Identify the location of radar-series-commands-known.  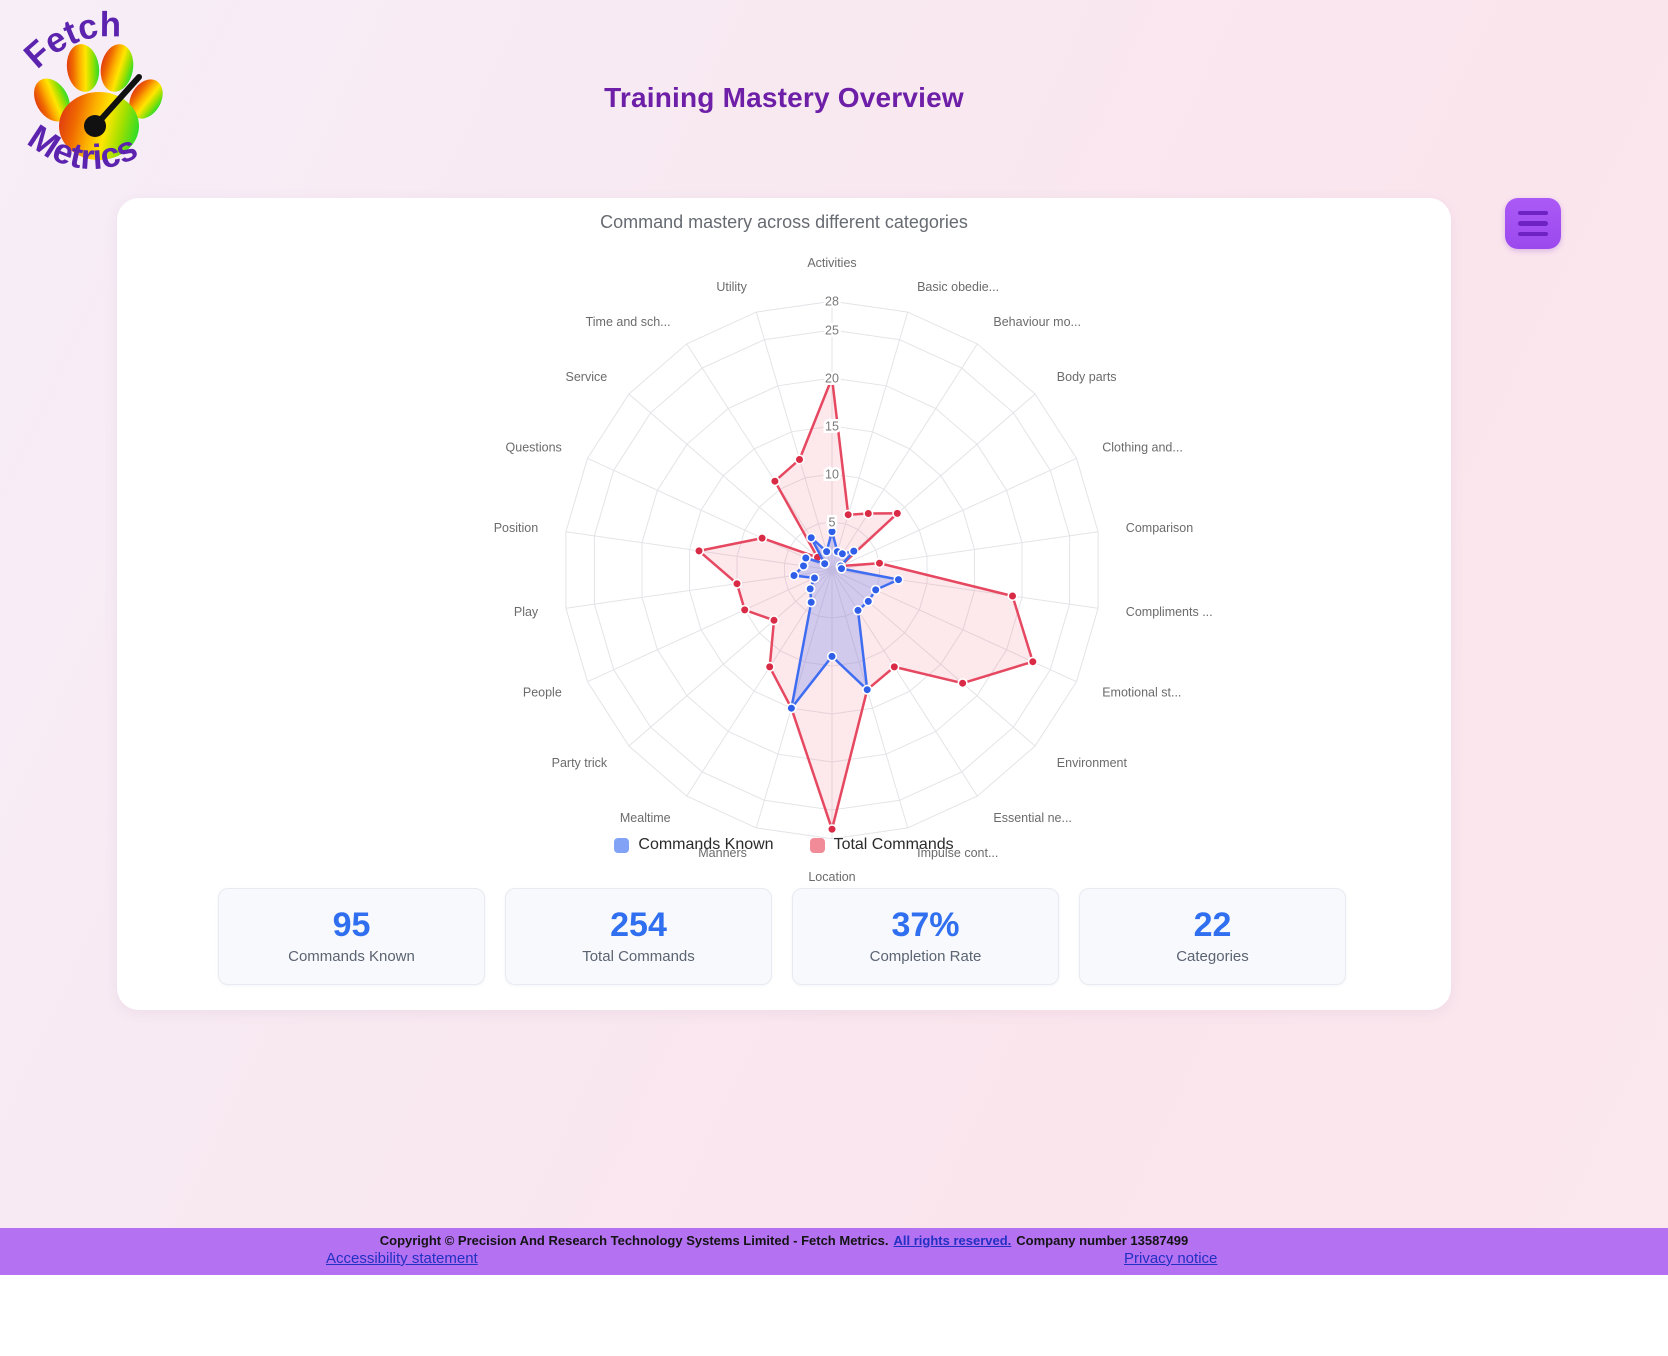
(845, 620).